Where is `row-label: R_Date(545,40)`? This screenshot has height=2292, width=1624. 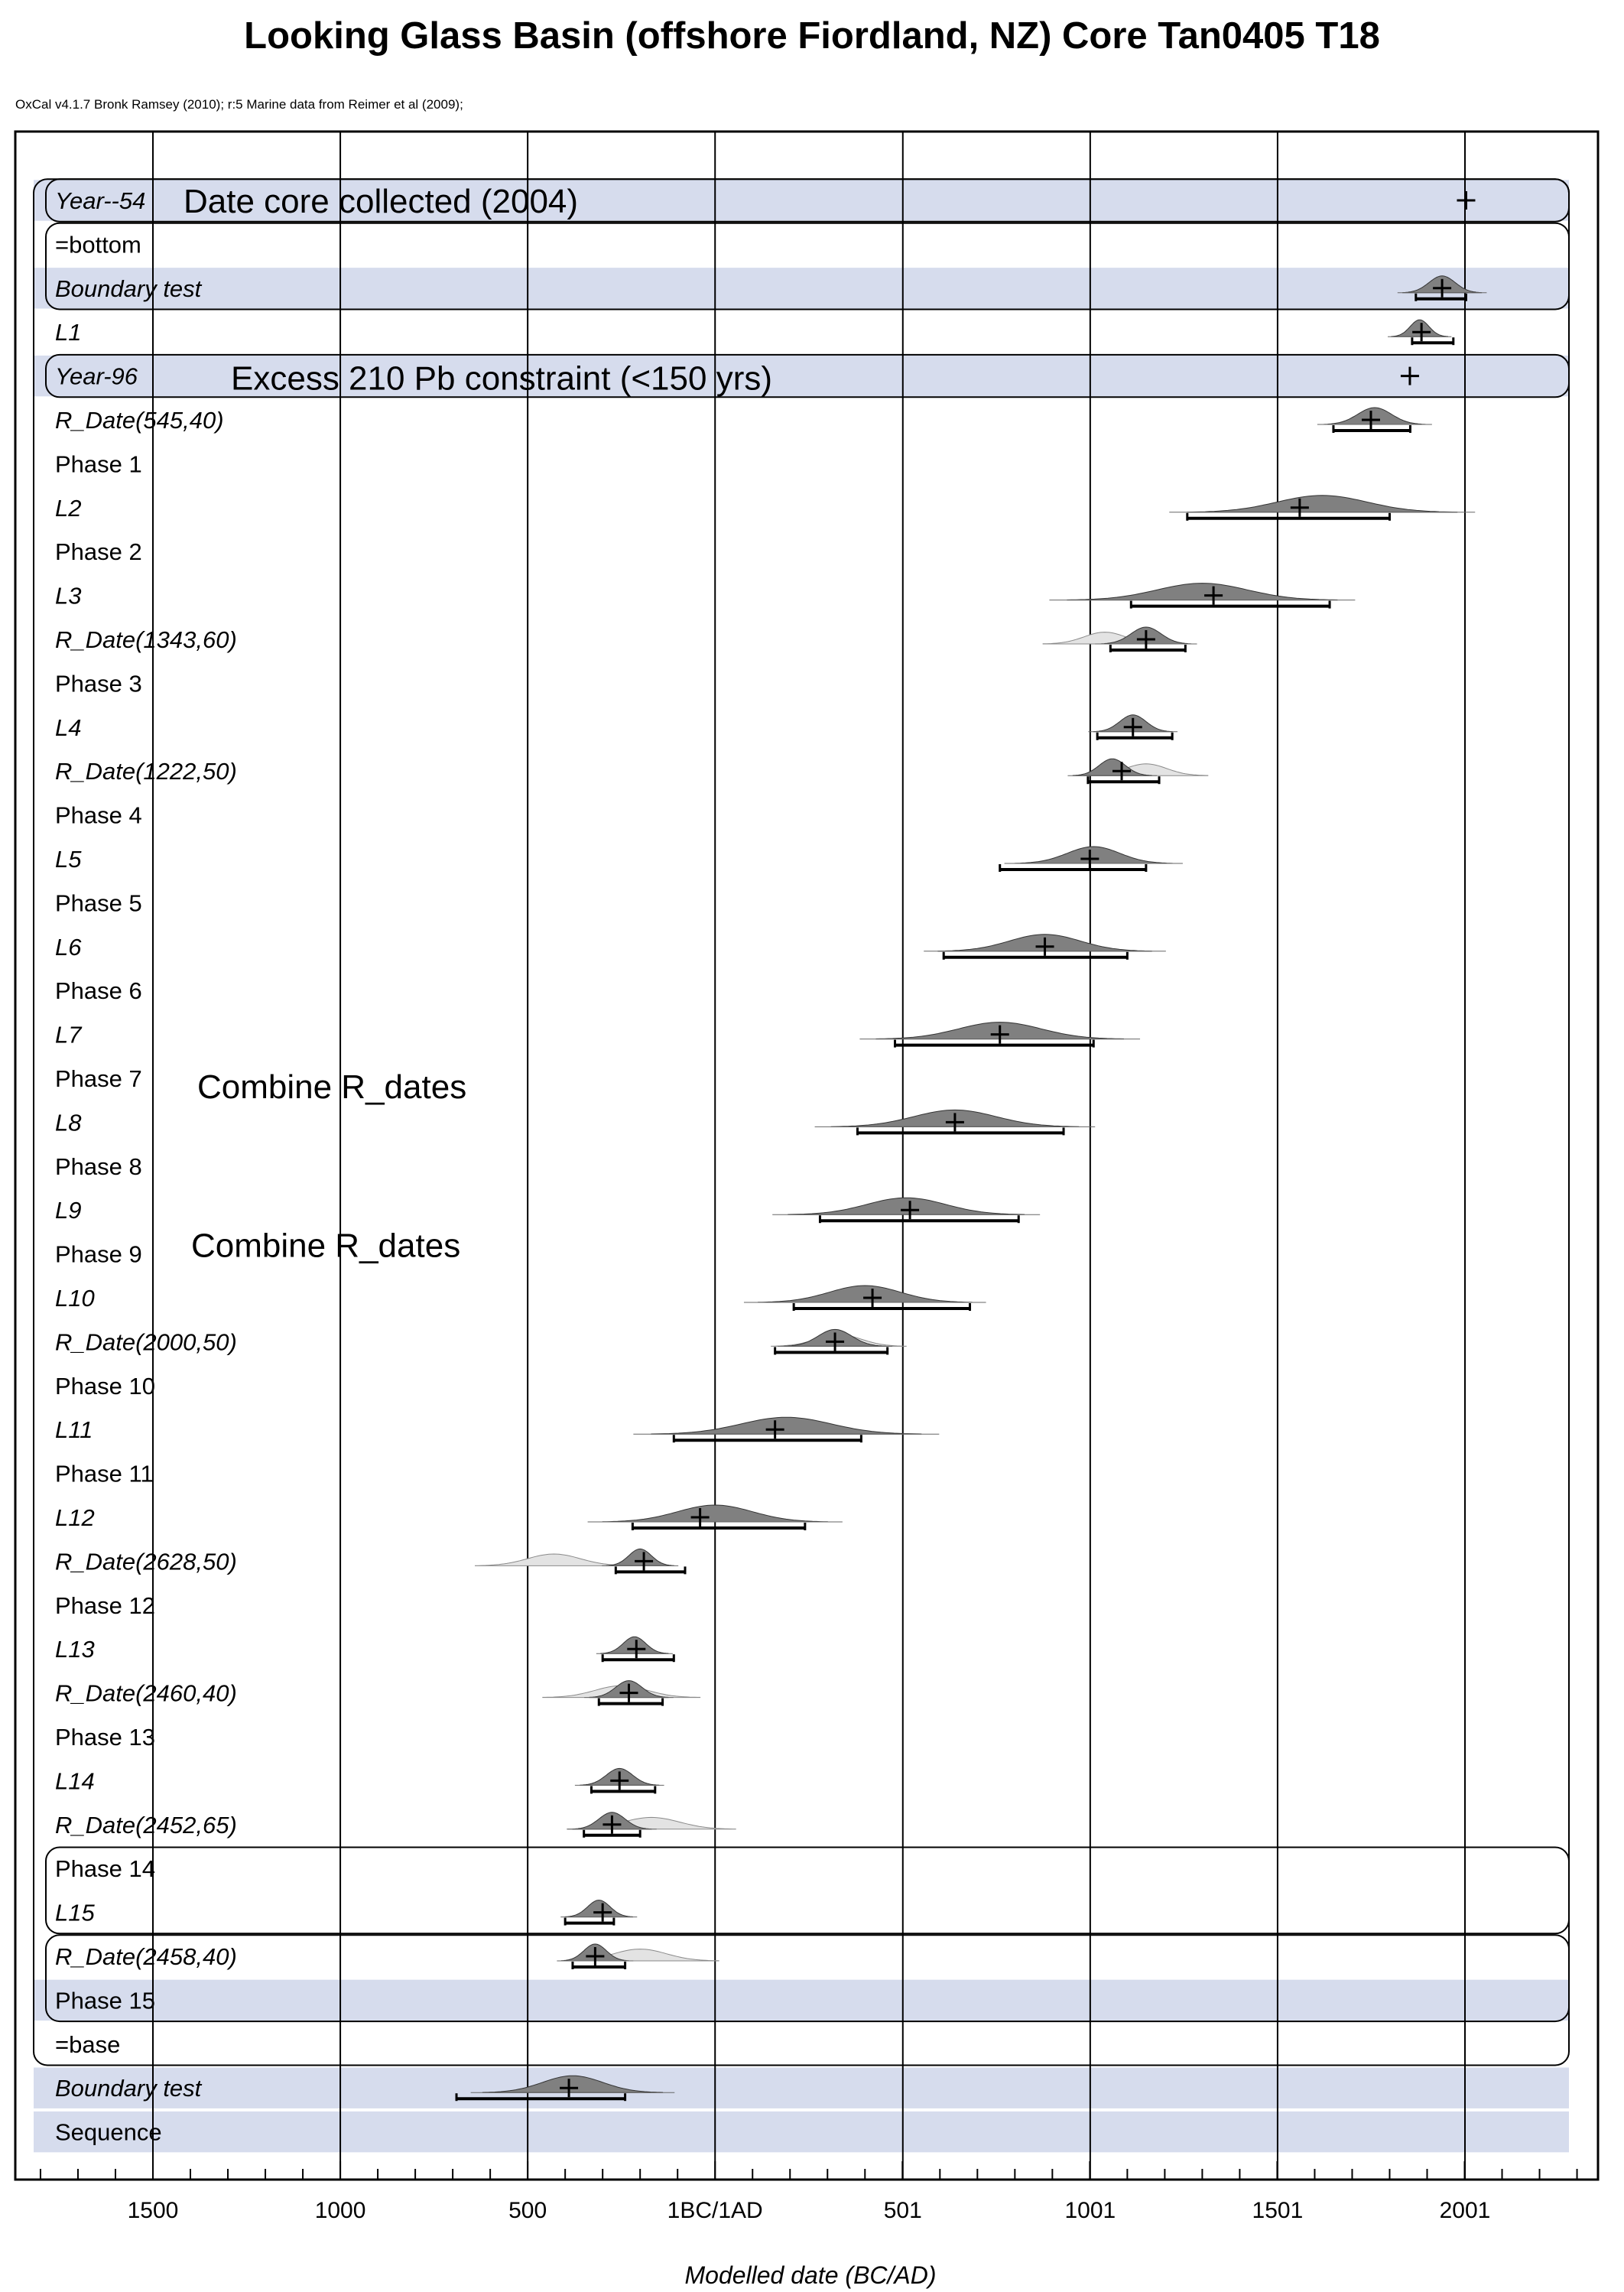
row-label: R_Date(545,40) is located at coordinates (139, 420).